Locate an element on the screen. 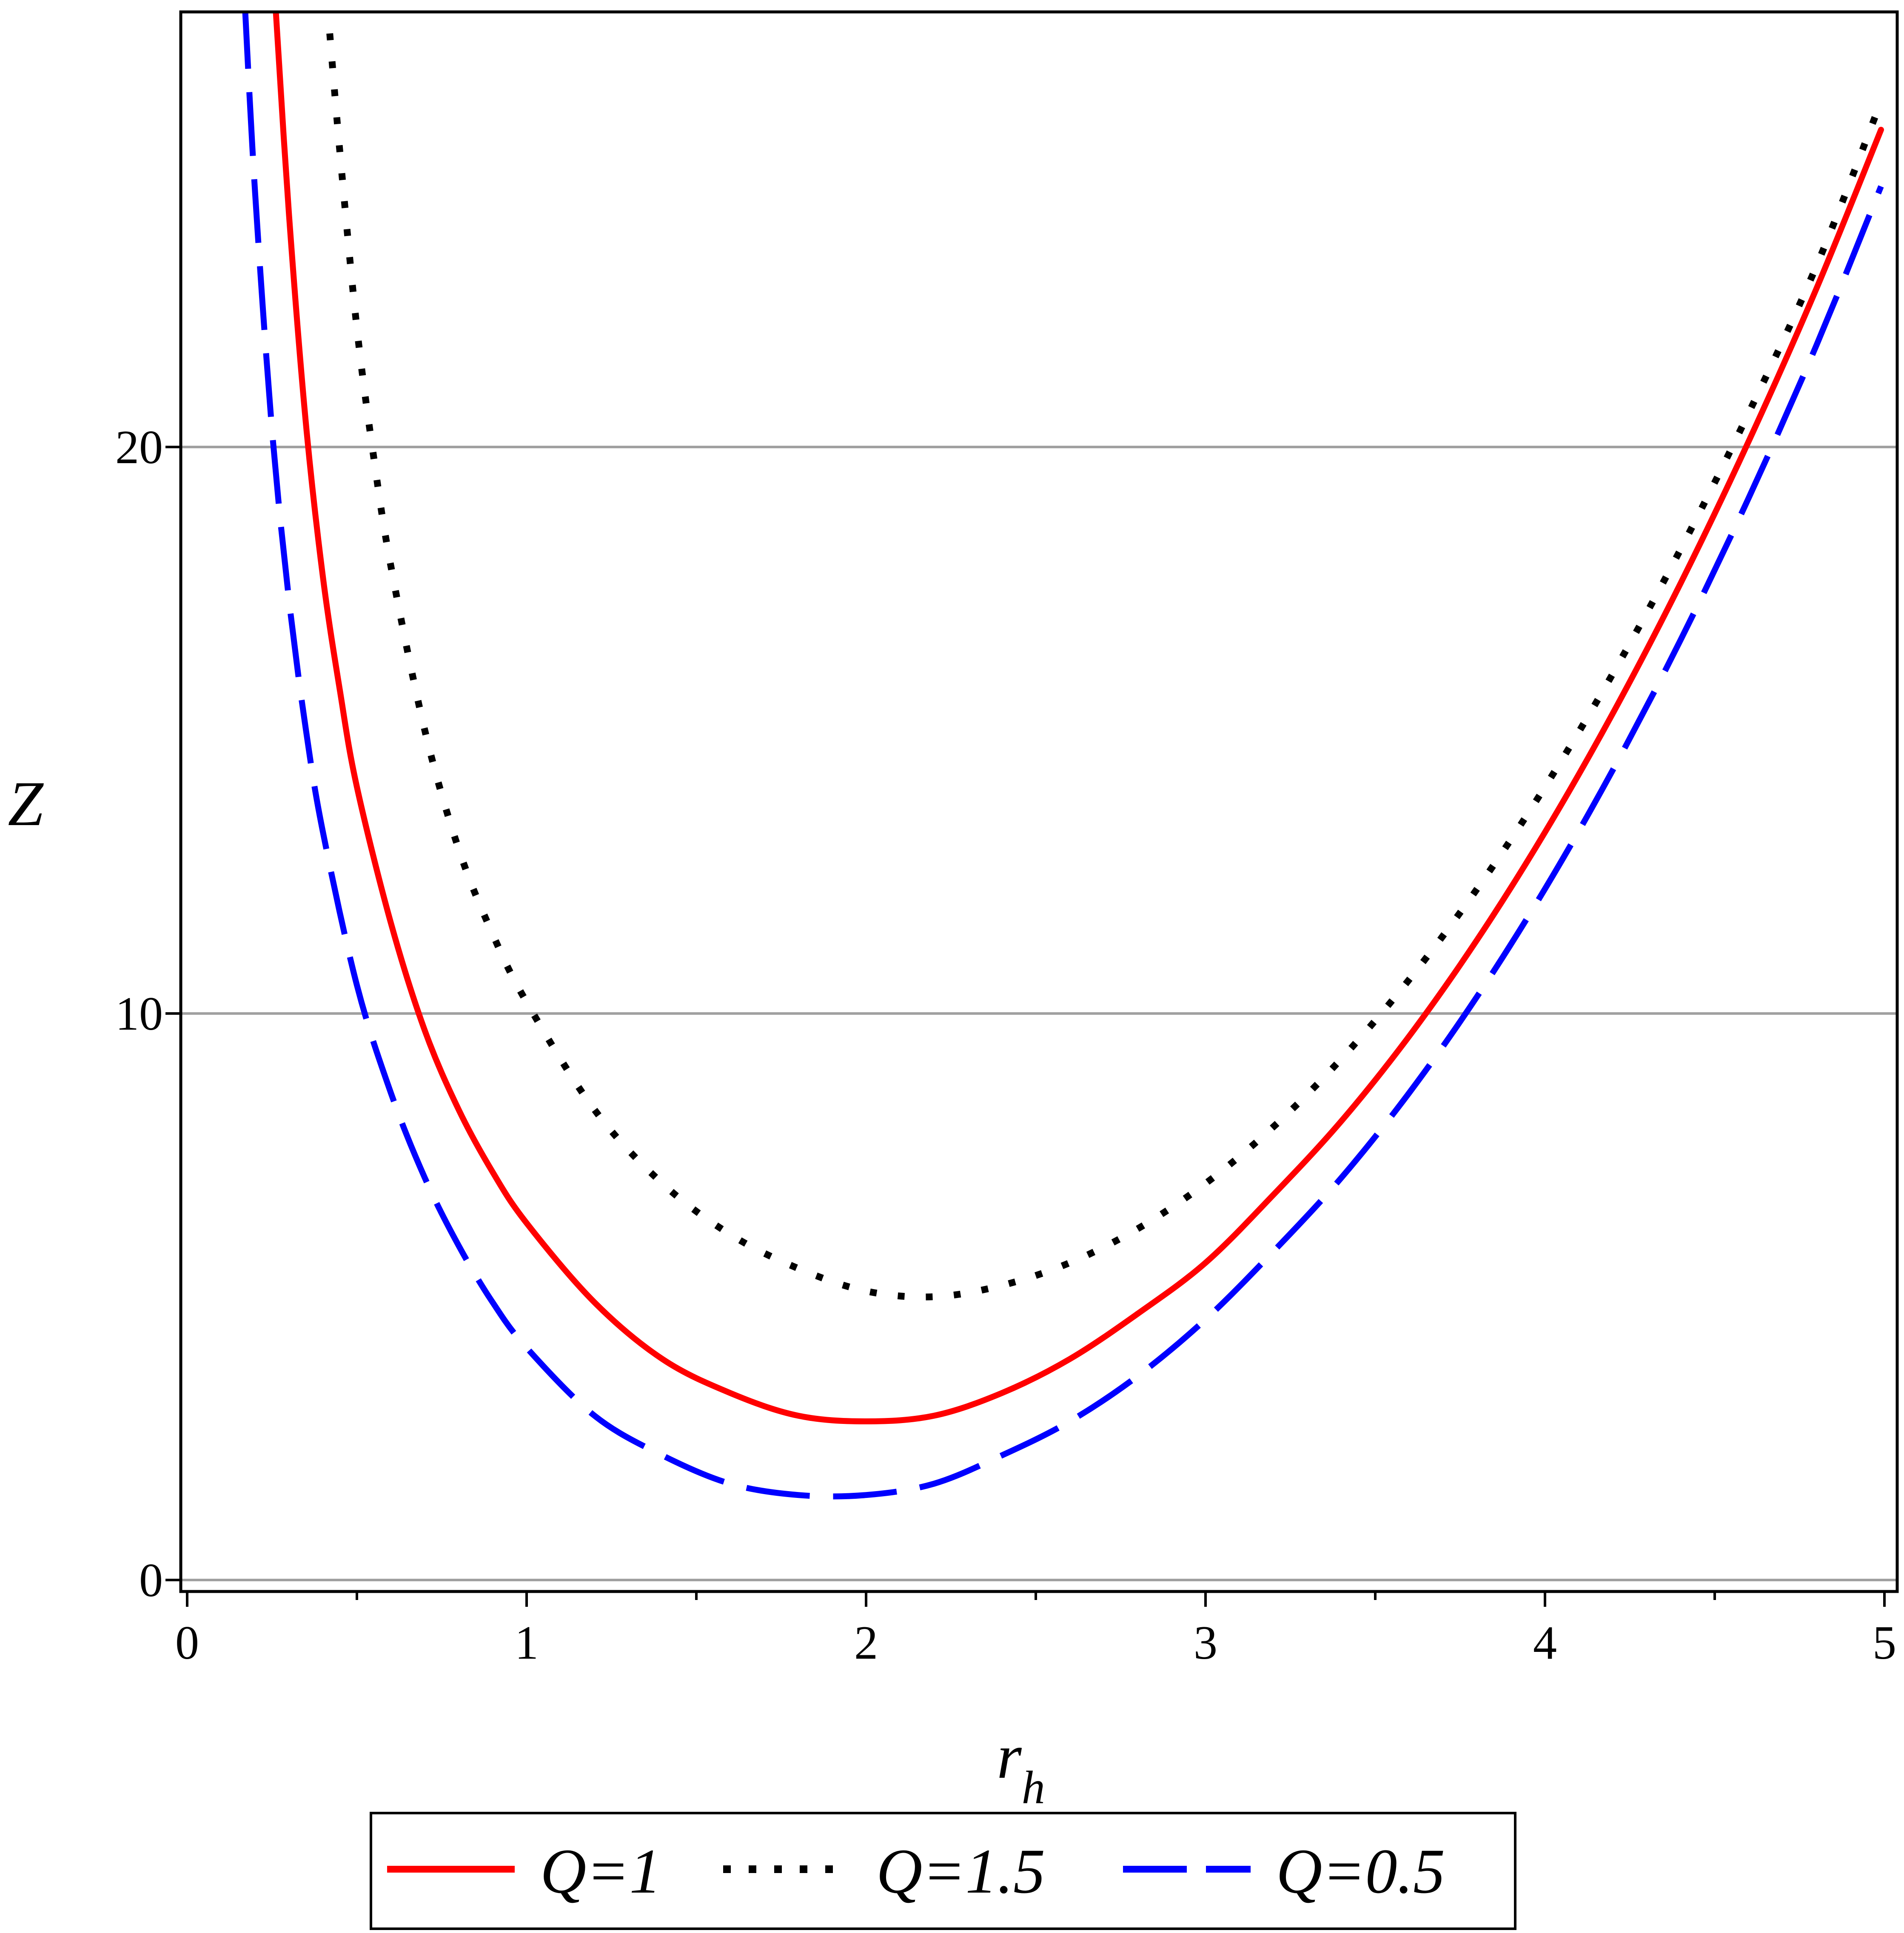 Image resolution: width=1904 pixels, height=1933 pixels. x-axis-label: rh is located at coordinates (1021, 1767).